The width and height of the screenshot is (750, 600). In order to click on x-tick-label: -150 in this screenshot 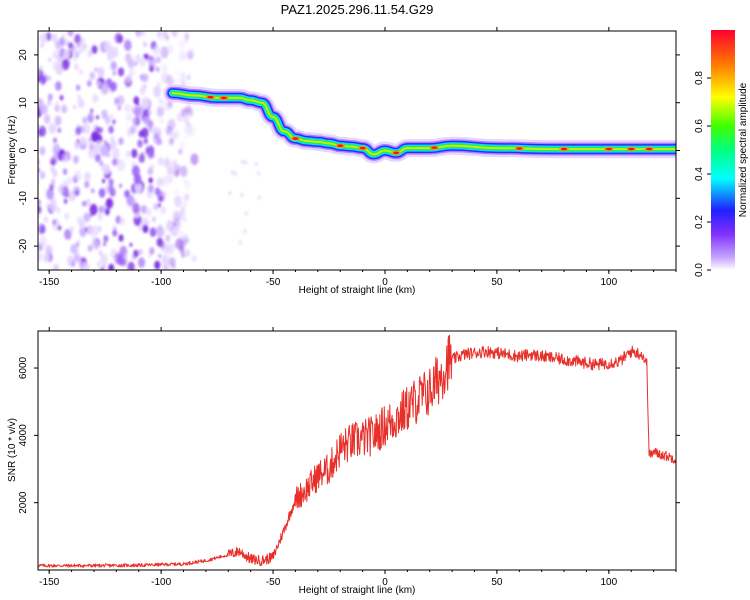, I will do `click(49, 282)`.